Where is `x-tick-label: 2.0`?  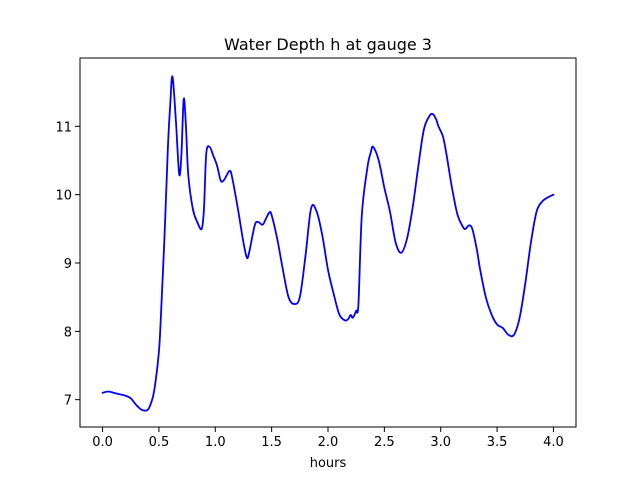
x-tick-label: 2.0 is located at coordinates (328, 442).